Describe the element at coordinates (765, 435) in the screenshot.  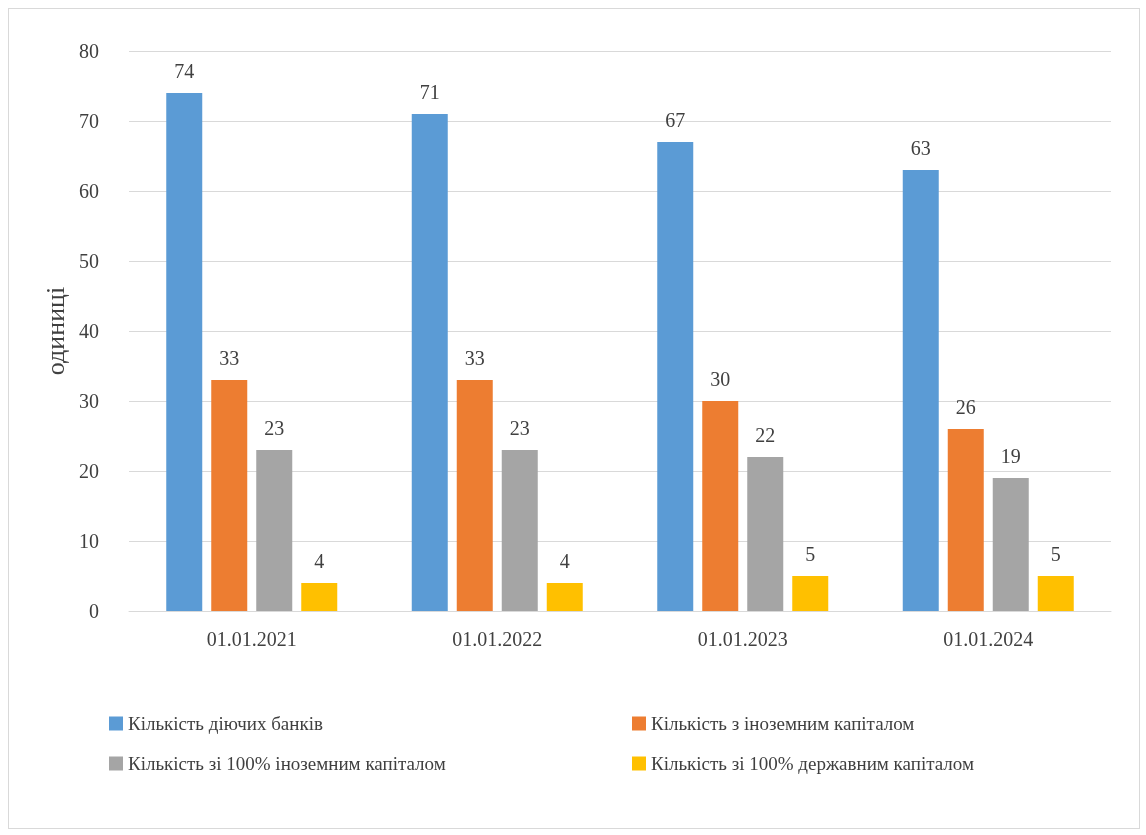
I see `data-label: 22` at that location.